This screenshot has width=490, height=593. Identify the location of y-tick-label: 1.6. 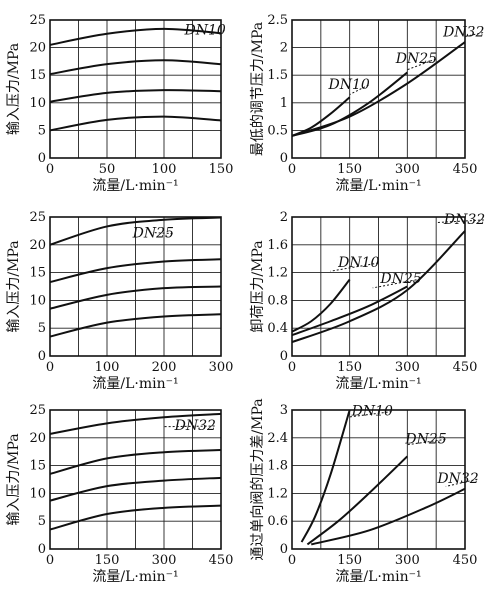
(277, 245).